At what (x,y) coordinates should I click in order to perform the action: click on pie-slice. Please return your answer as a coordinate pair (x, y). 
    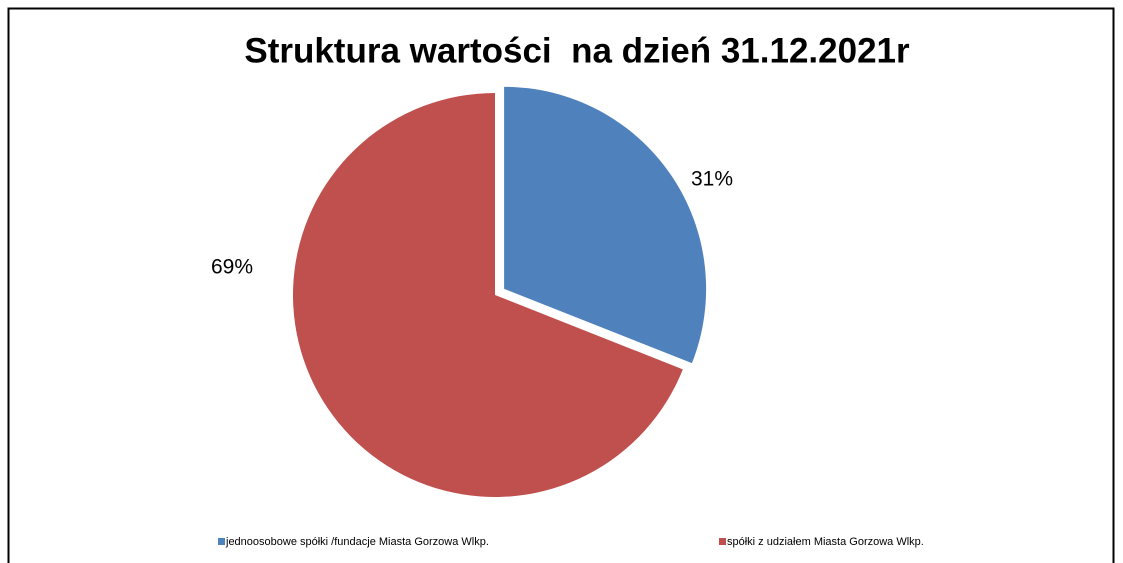
    Looking at the image, I should click on (605, 225).